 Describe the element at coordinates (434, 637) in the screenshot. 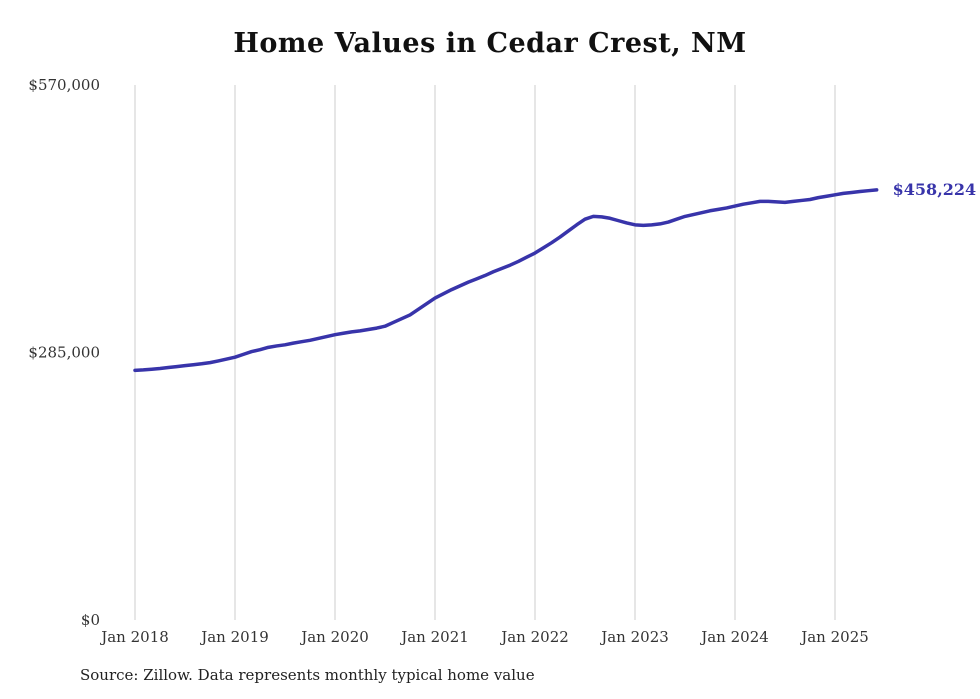

I see `x-tick-label: Jan 2021` at that location.